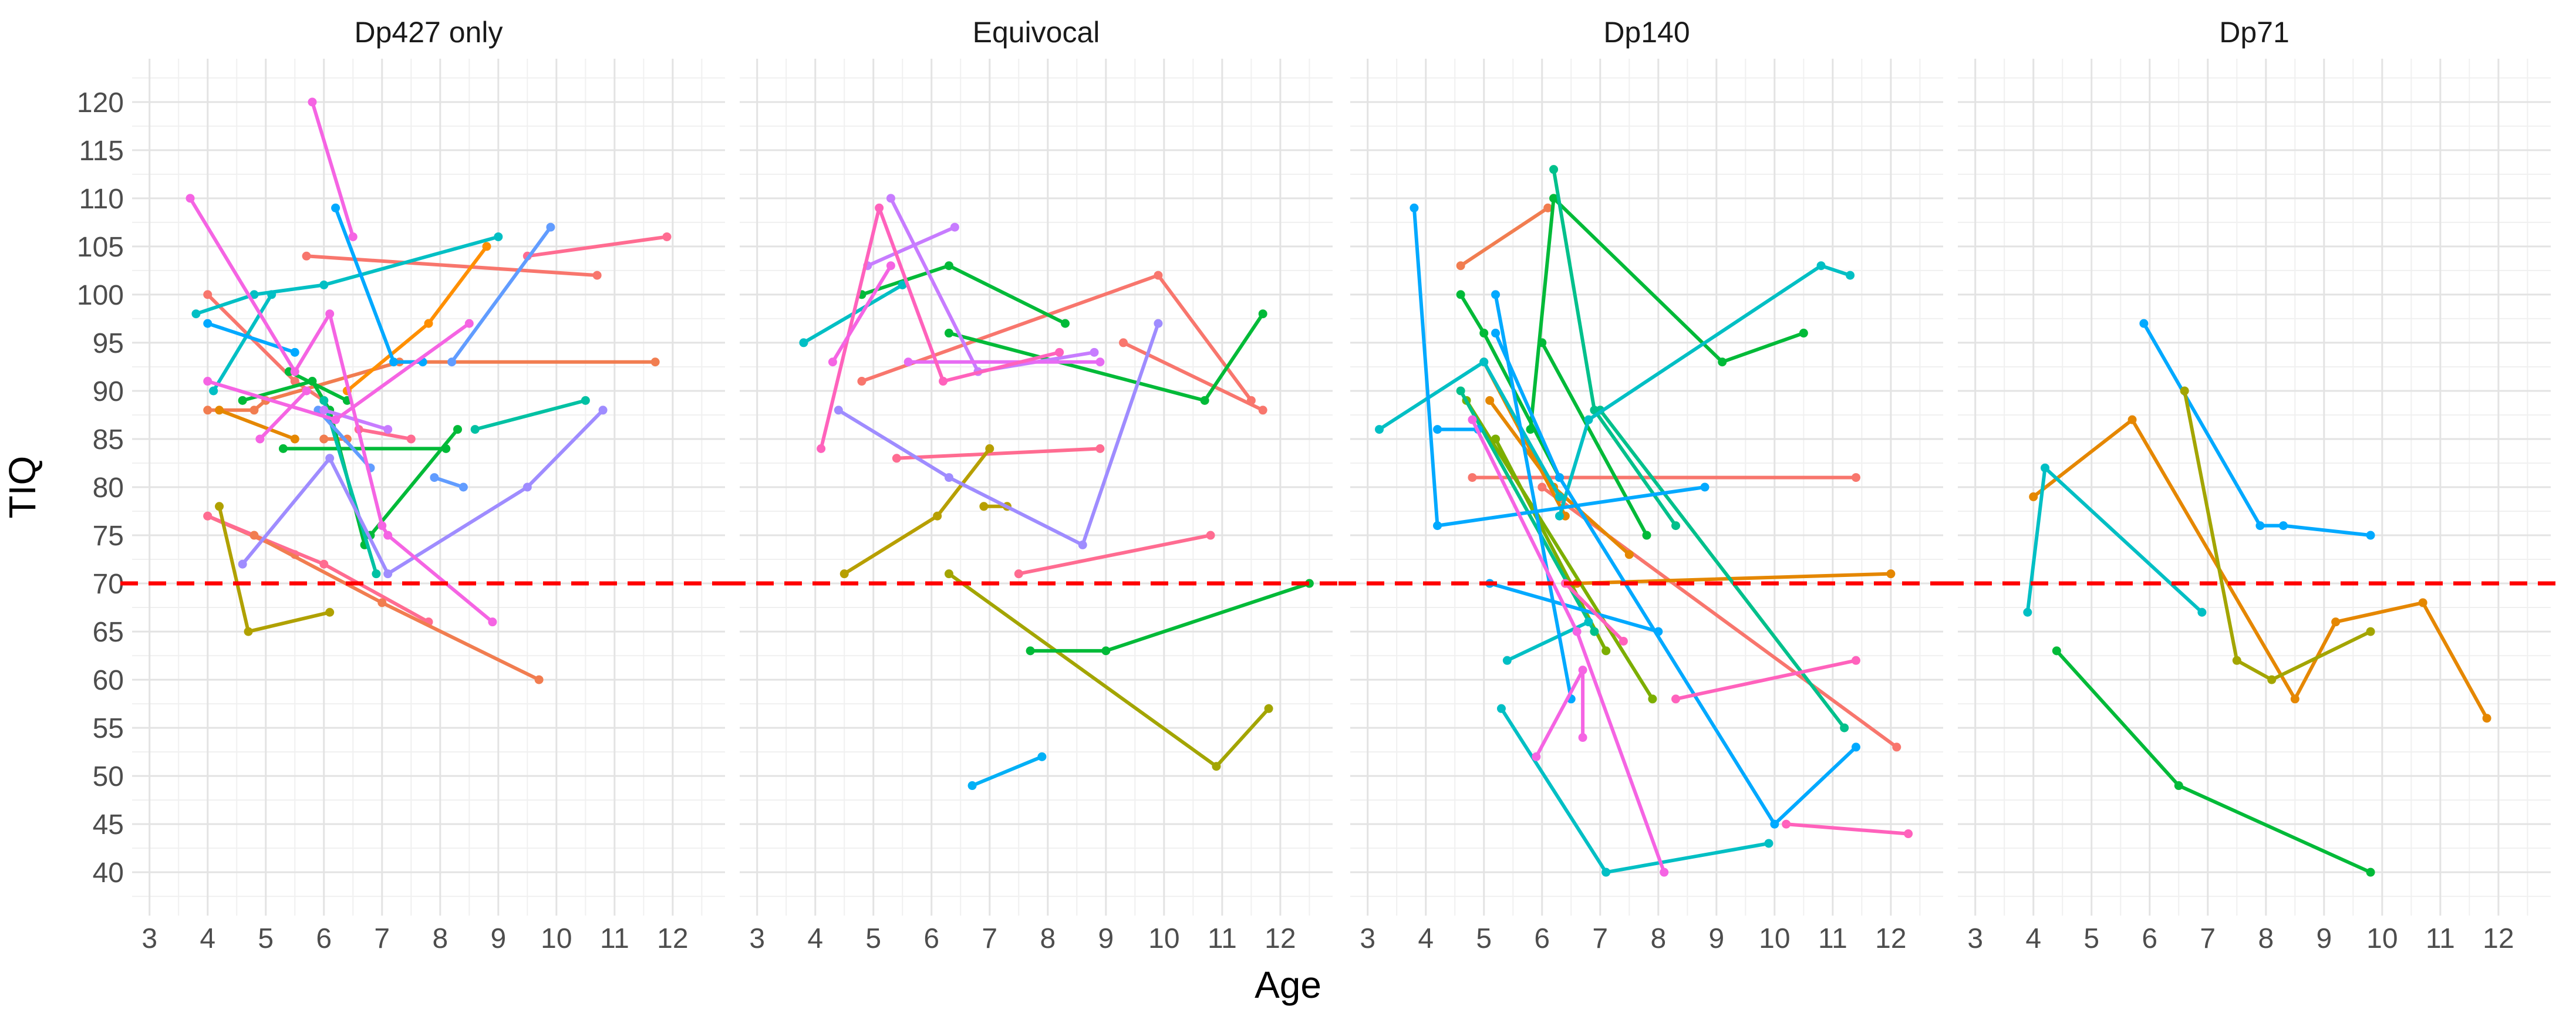  I want to click on x-tick-label: 4, so click(2033, 938).